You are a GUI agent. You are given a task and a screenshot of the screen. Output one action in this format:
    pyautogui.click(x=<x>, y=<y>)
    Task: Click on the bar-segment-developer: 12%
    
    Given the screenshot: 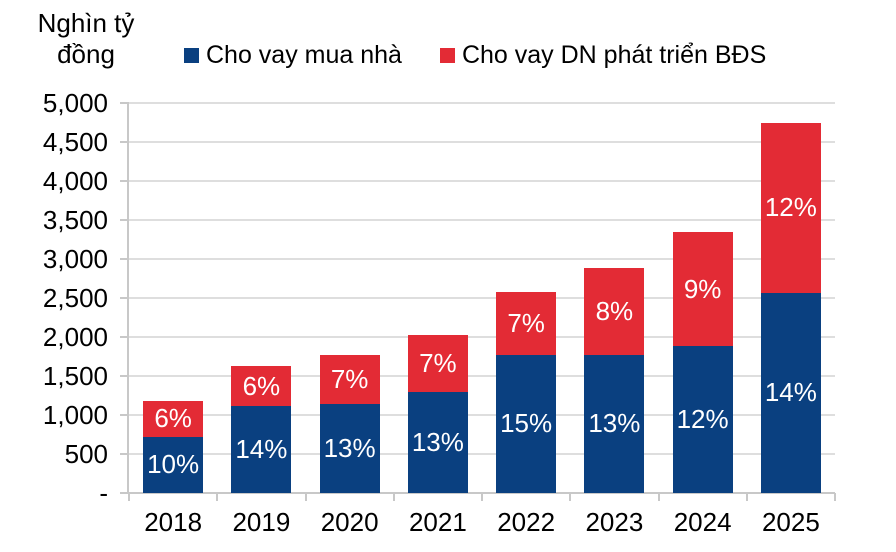 What is the action you would take?
    pyautogui.click(x=790, y=207)
    